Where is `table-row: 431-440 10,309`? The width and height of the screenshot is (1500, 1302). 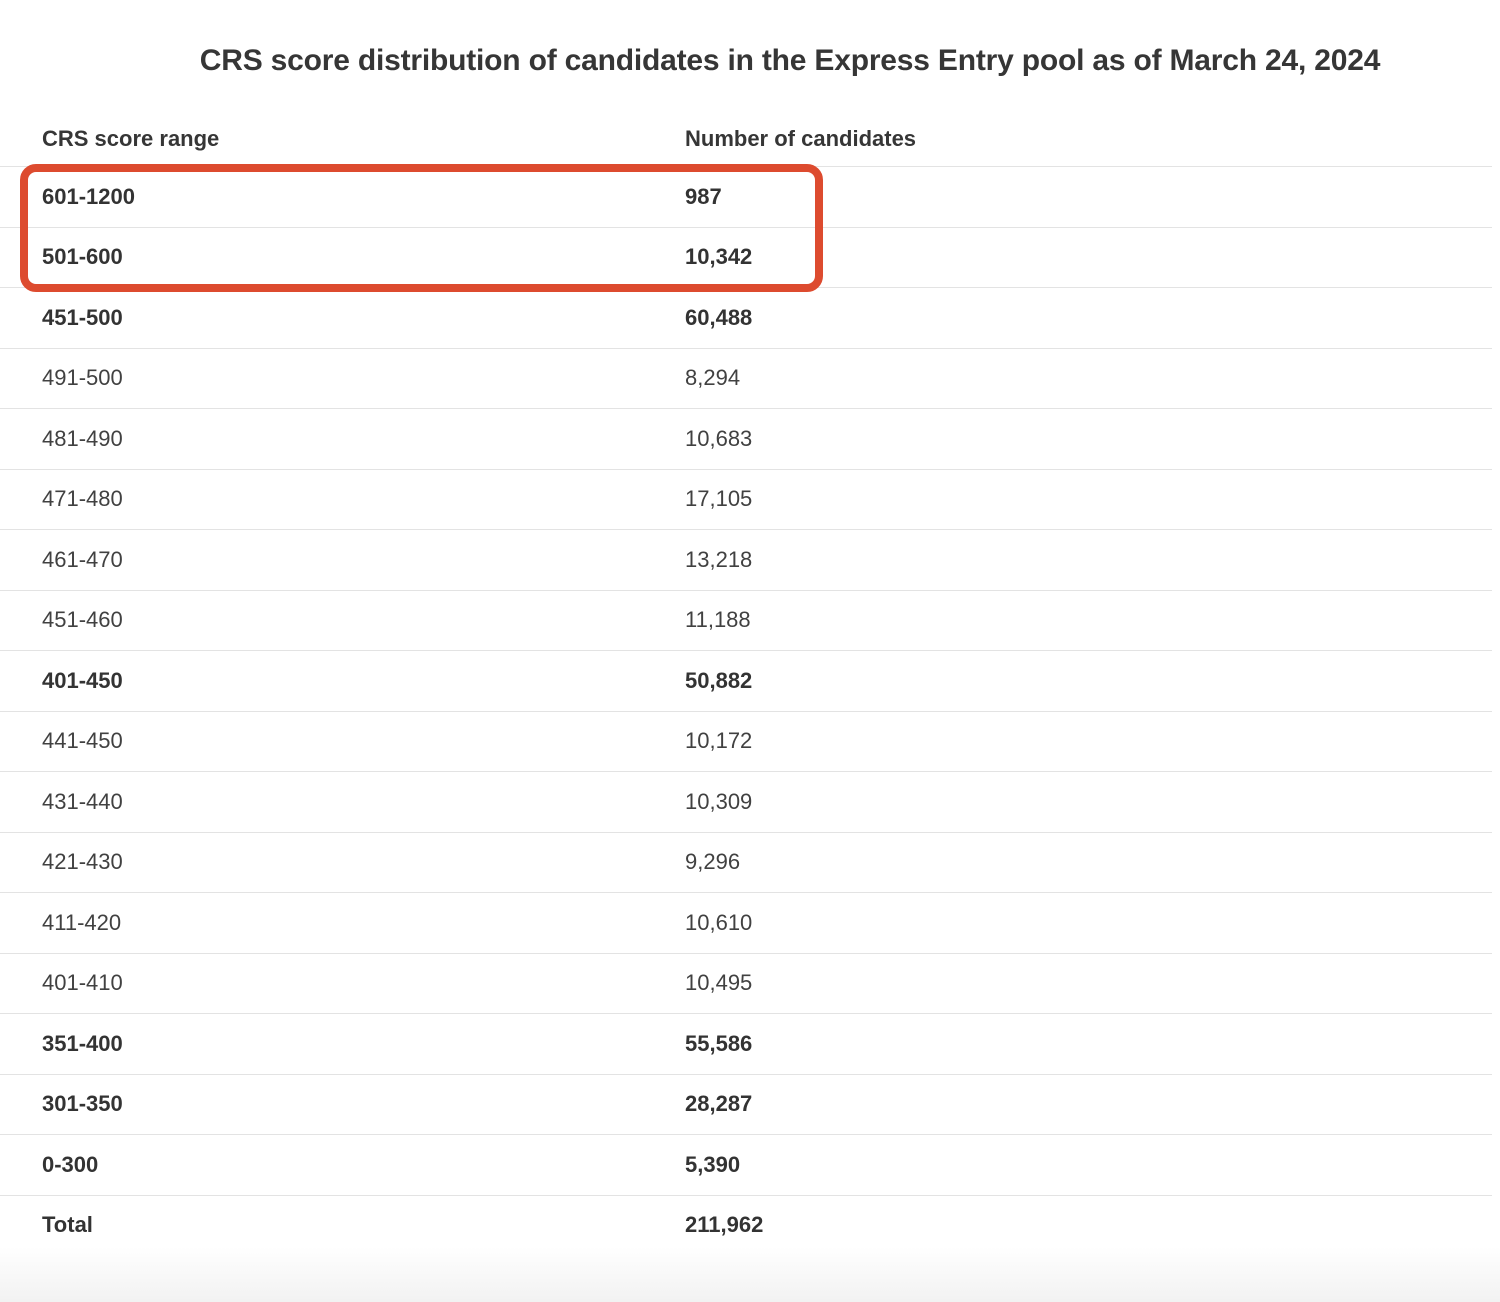
table-row: 431-440 10,309 is located at coordinates (746, 801).